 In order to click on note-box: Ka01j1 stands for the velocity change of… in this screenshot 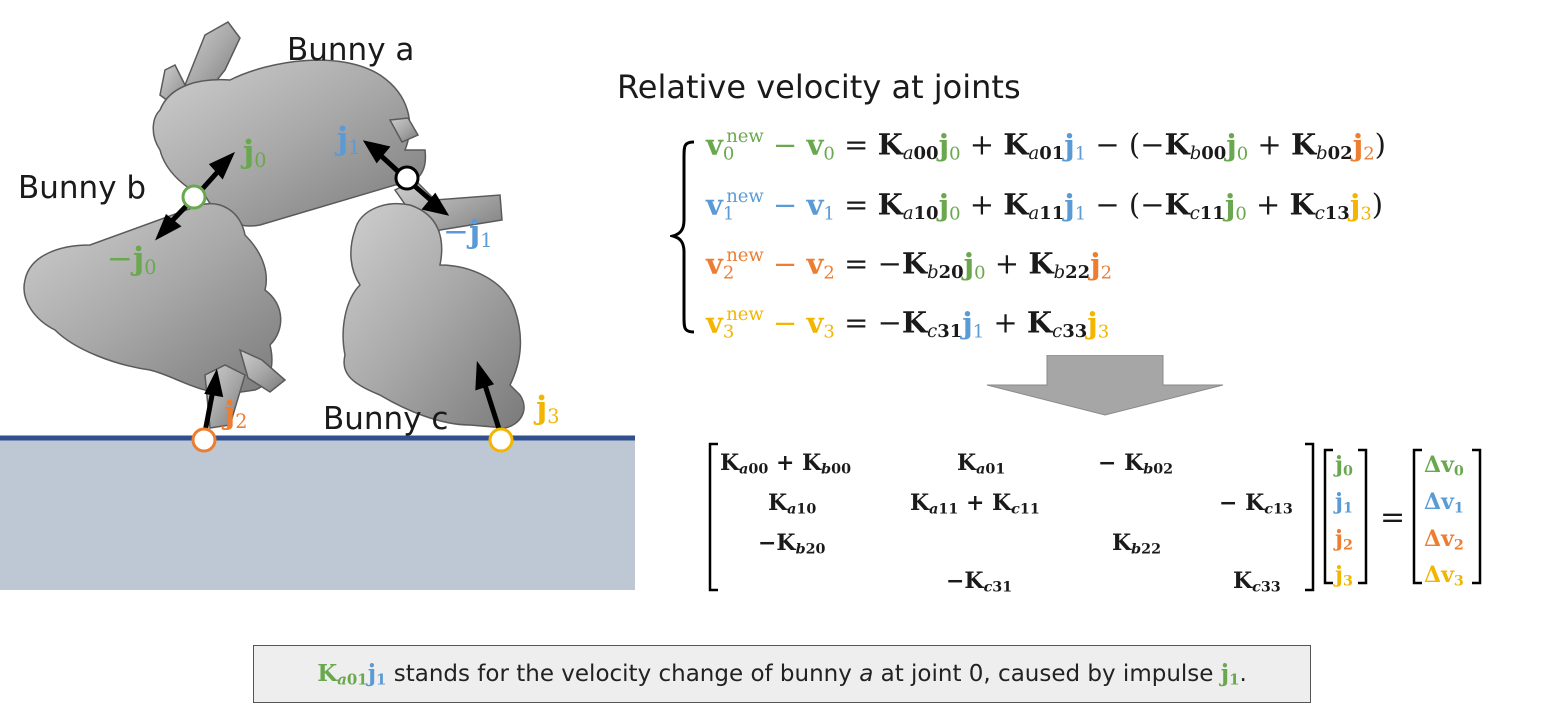, I will do `click(782, 674)`.